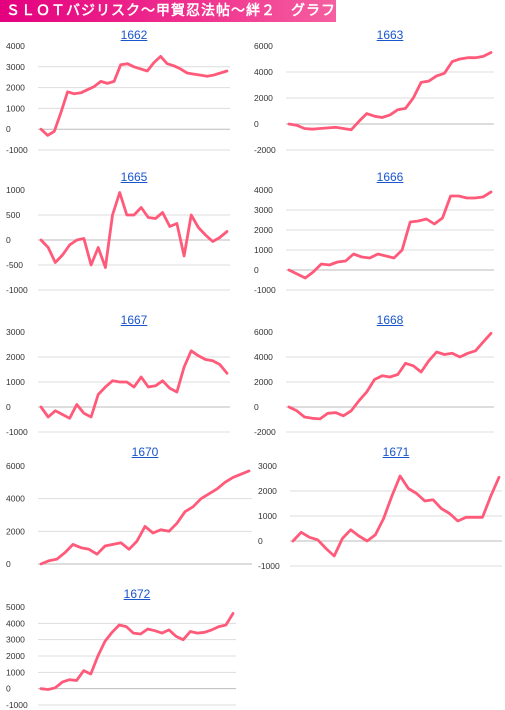 This screenshot has height=710, width=505. What do you see at coordinates (390, 177) in the screenshot?
I see `chart-title-link: 1666` at bounding box center [390, 177].